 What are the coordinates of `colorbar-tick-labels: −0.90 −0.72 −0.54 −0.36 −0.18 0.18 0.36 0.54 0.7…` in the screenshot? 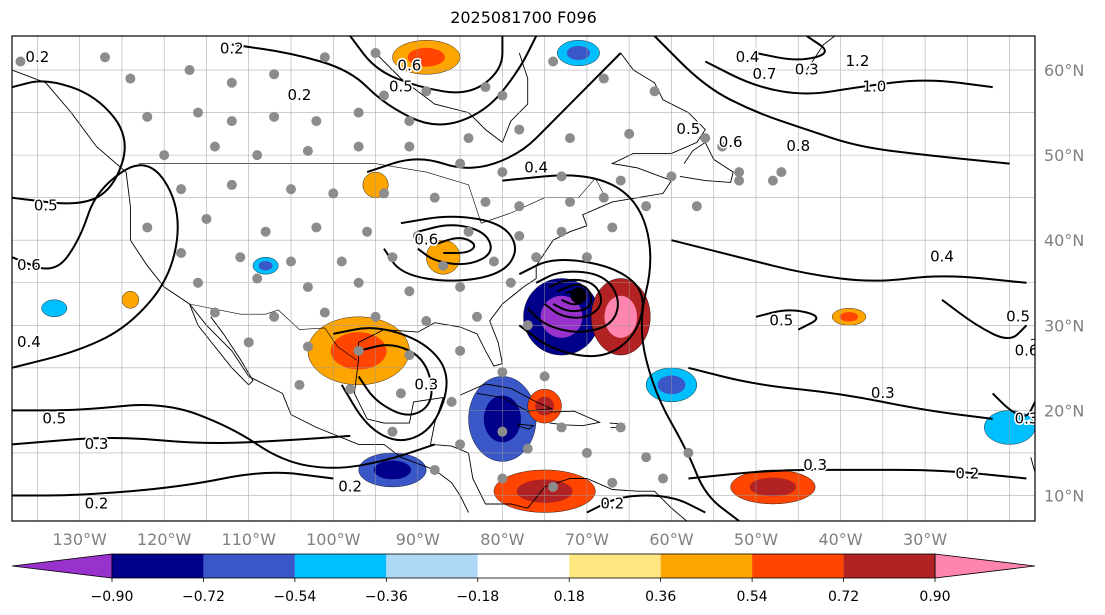 It's located at (521, 591).